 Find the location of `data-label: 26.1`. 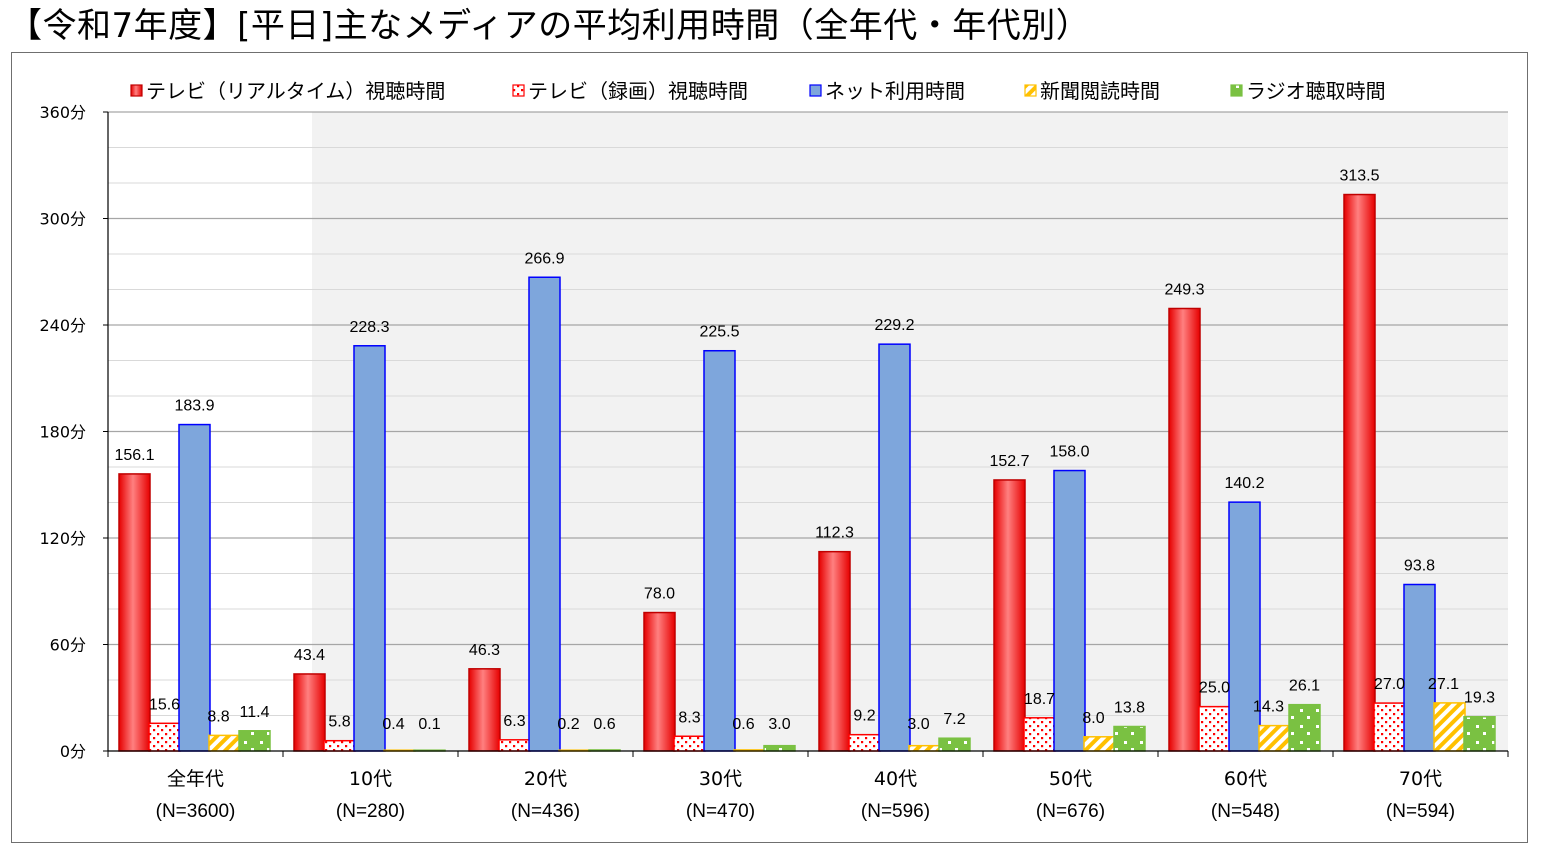

data-label: 26.1 is located at coordinates (1304, 686).